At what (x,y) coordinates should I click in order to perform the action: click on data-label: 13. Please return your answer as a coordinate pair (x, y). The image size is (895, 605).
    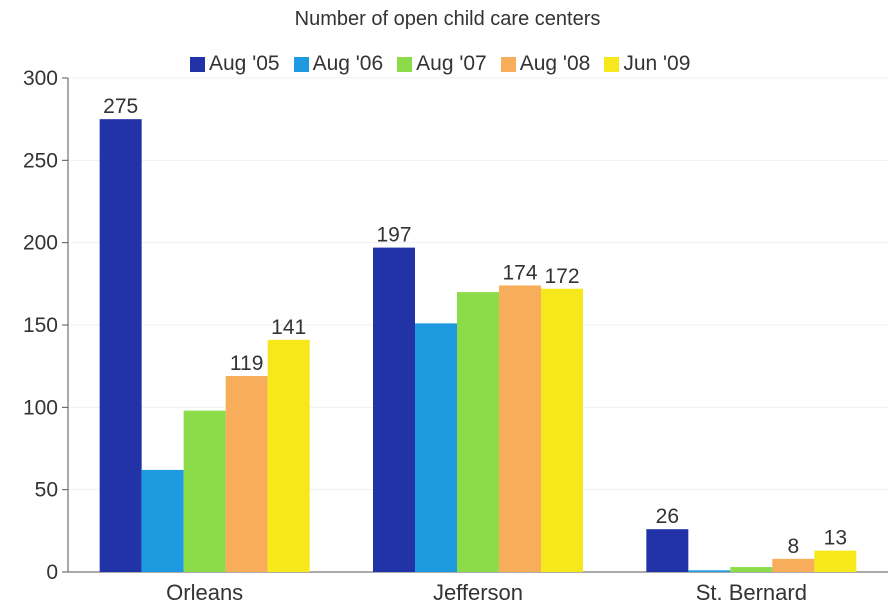
    Looking at the image, I should click on (835, 538).